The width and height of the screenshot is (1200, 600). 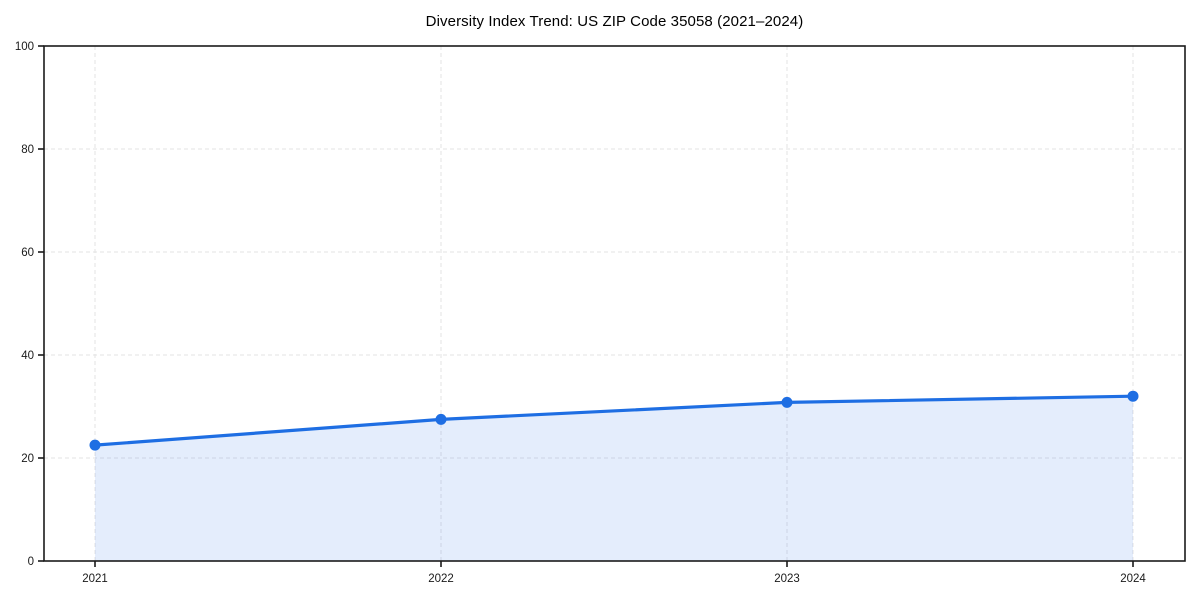 I want to click on y-tick-label: 60, so click(x=27, y=253).